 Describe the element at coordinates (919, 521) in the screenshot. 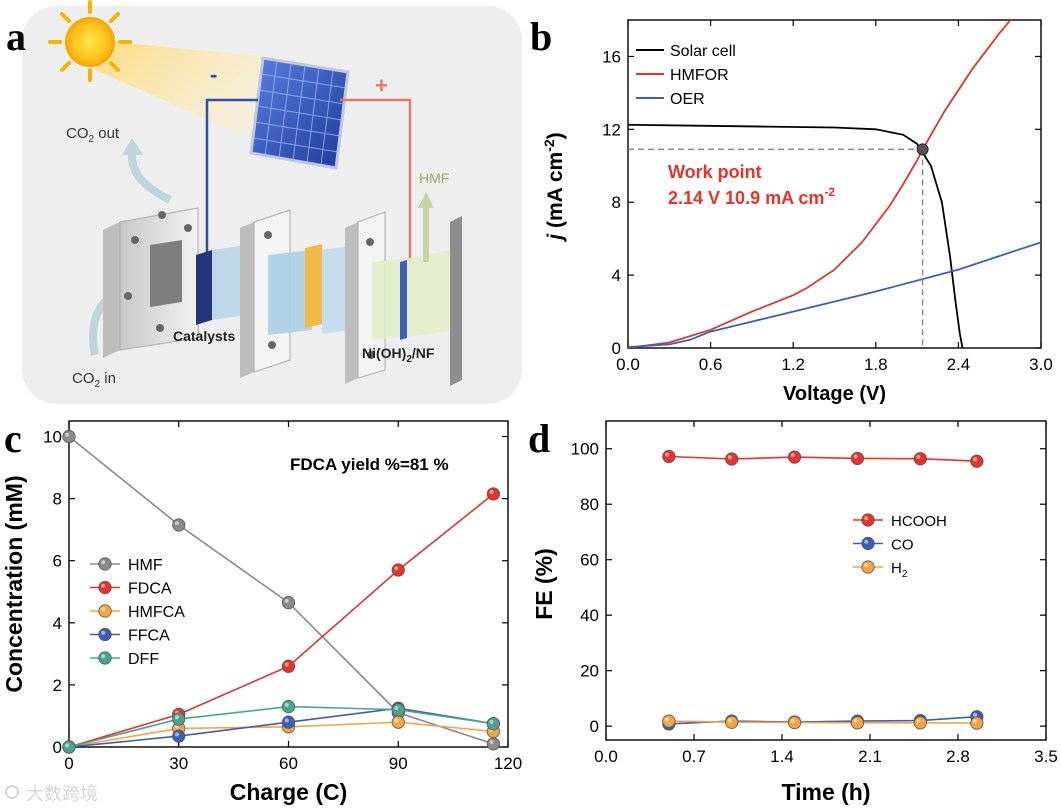

I see `legend-label-hcooh: HCOOH` at that location.